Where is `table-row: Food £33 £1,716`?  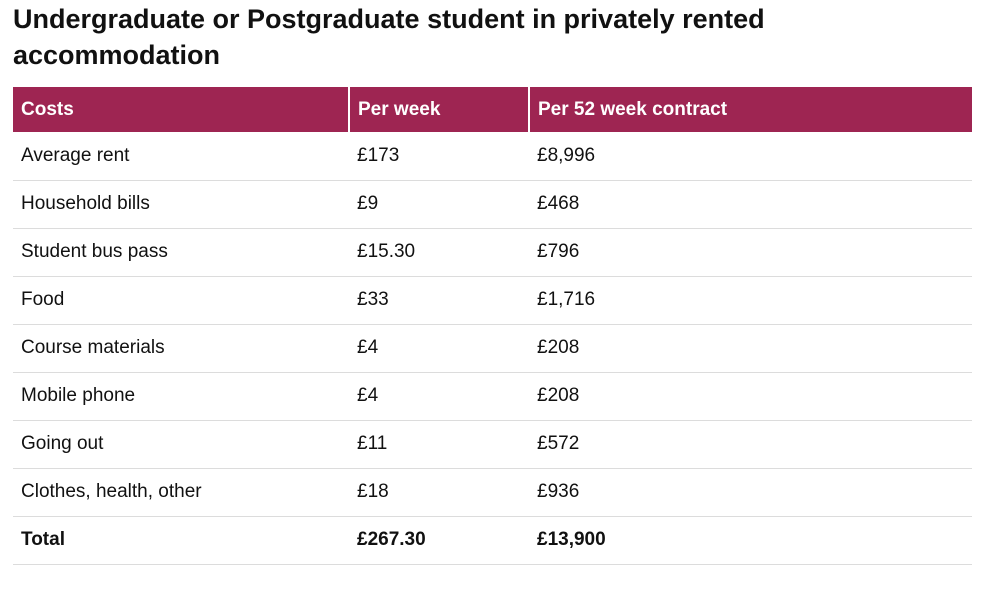
table-row: Food £33 £1,716 is located at coordinates (492, 300).